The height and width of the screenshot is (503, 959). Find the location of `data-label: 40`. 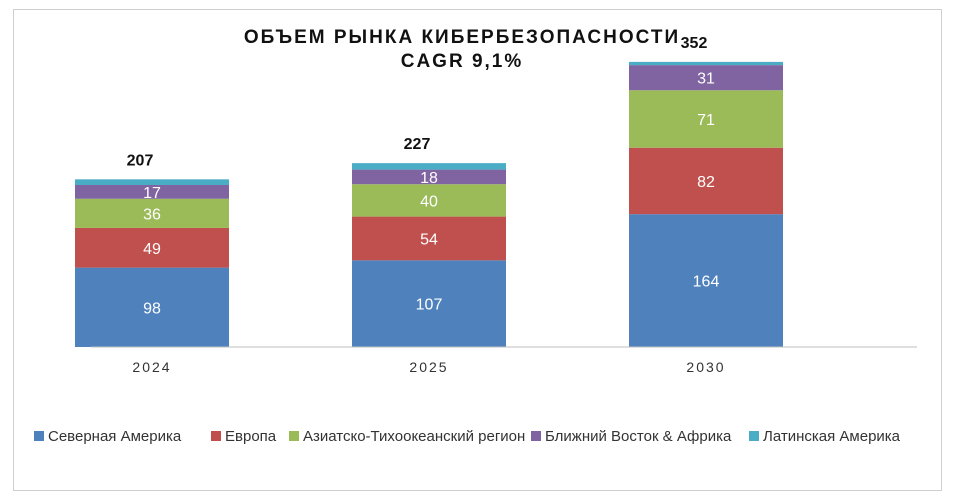

data-label: 40 is located at coordinates (429, 201).